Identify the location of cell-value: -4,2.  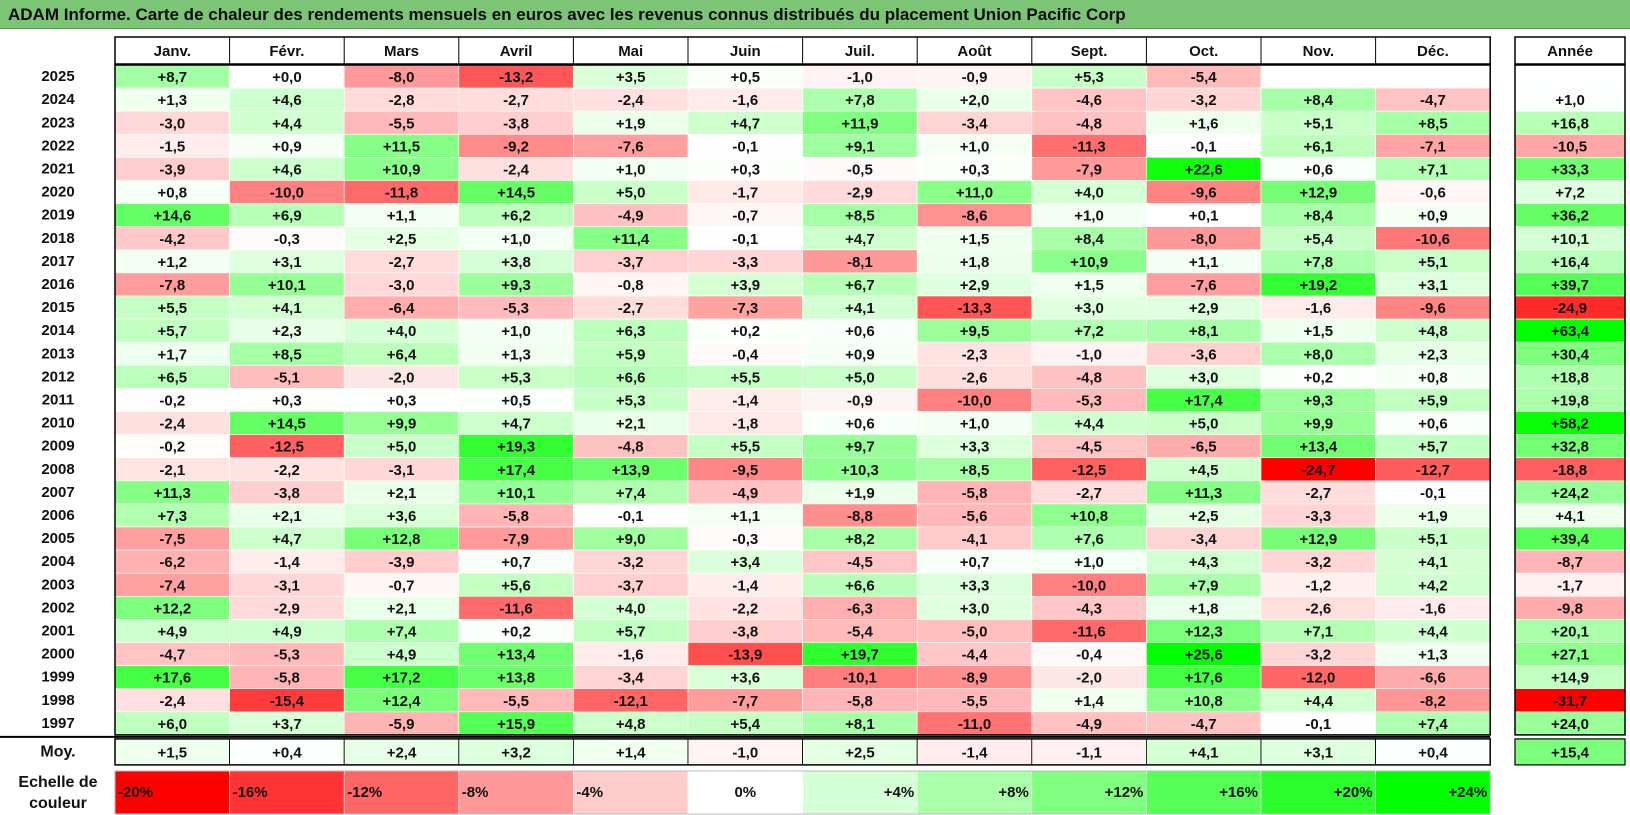
(172, 239).